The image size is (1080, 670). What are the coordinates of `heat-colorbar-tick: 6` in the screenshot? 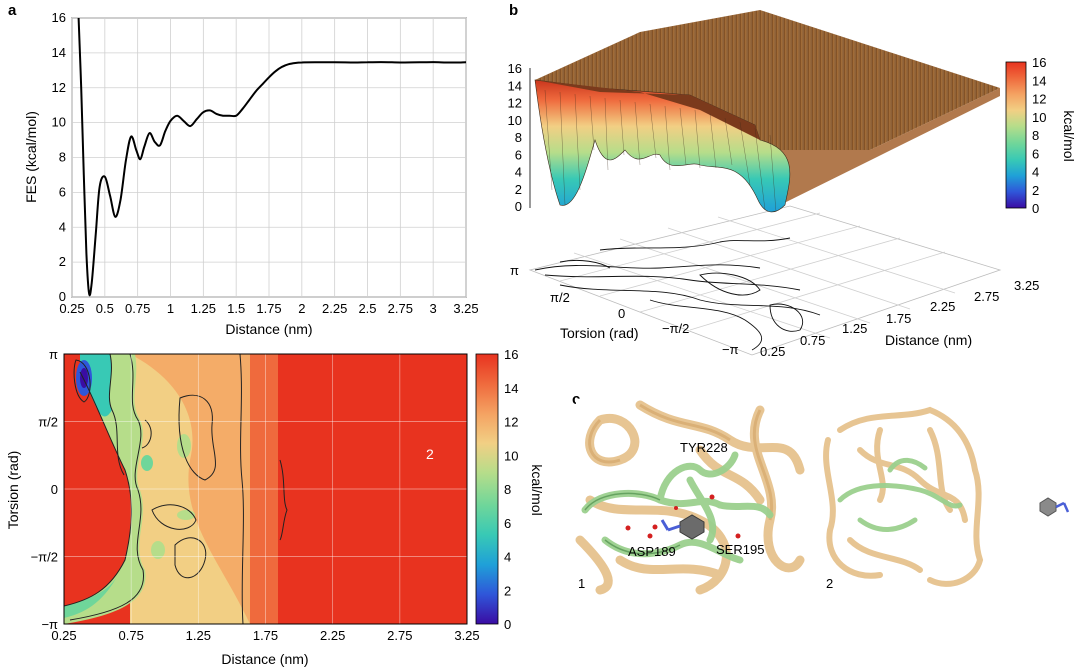 It's located at (507, 523).